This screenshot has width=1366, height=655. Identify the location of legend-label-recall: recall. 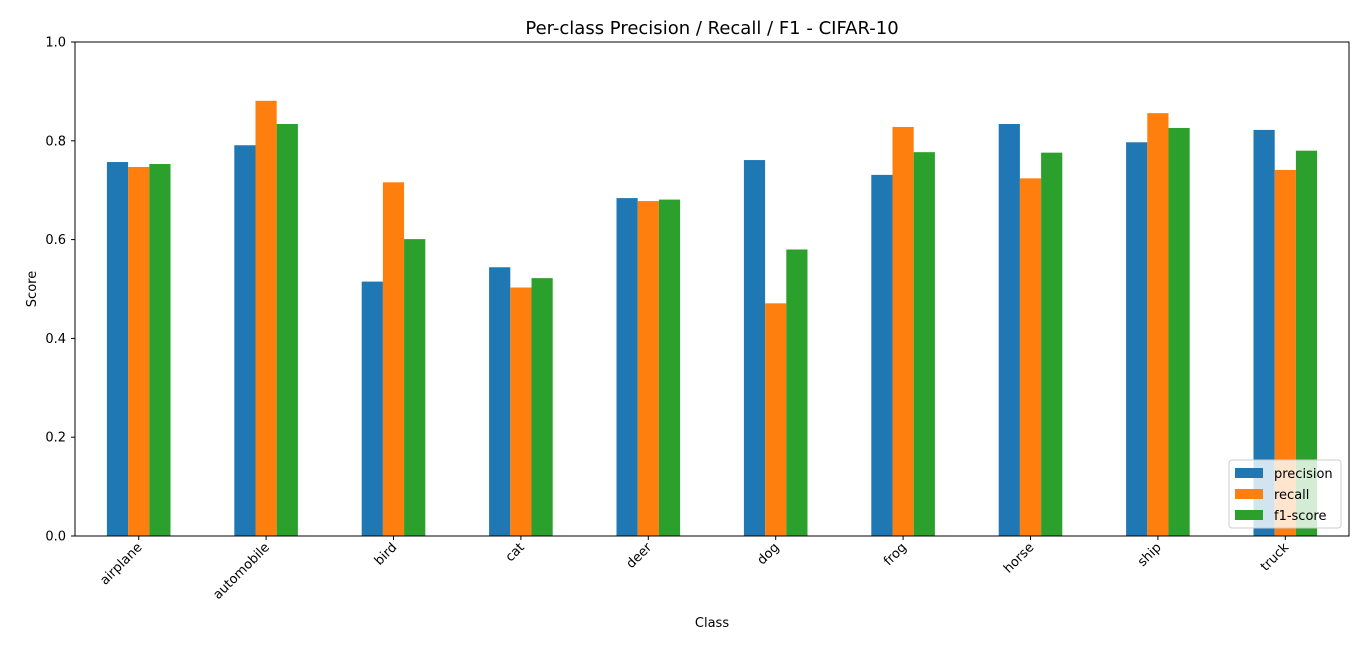
(1291, 495).